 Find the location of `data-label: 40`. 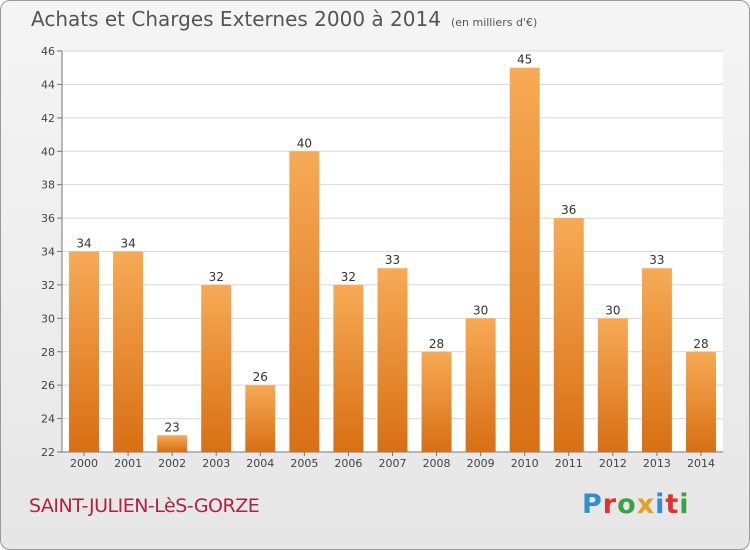

data-label: 40 is located at coordinates (304, 143).